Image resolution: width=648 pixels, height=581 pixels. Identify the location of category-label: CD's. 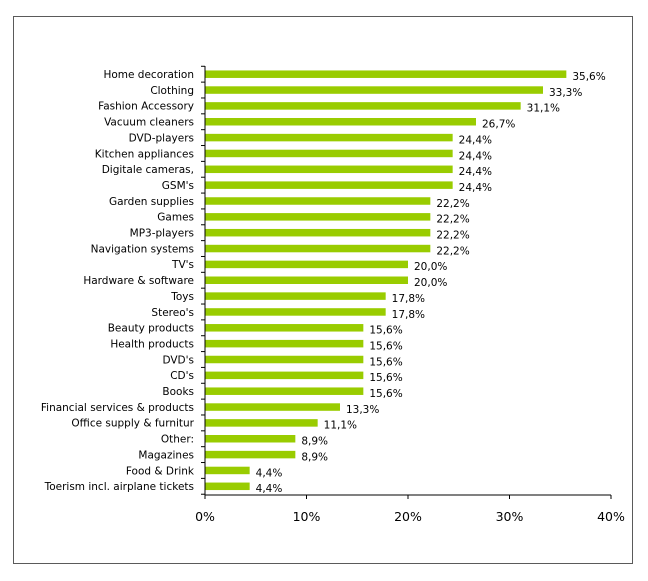
(182, 376).